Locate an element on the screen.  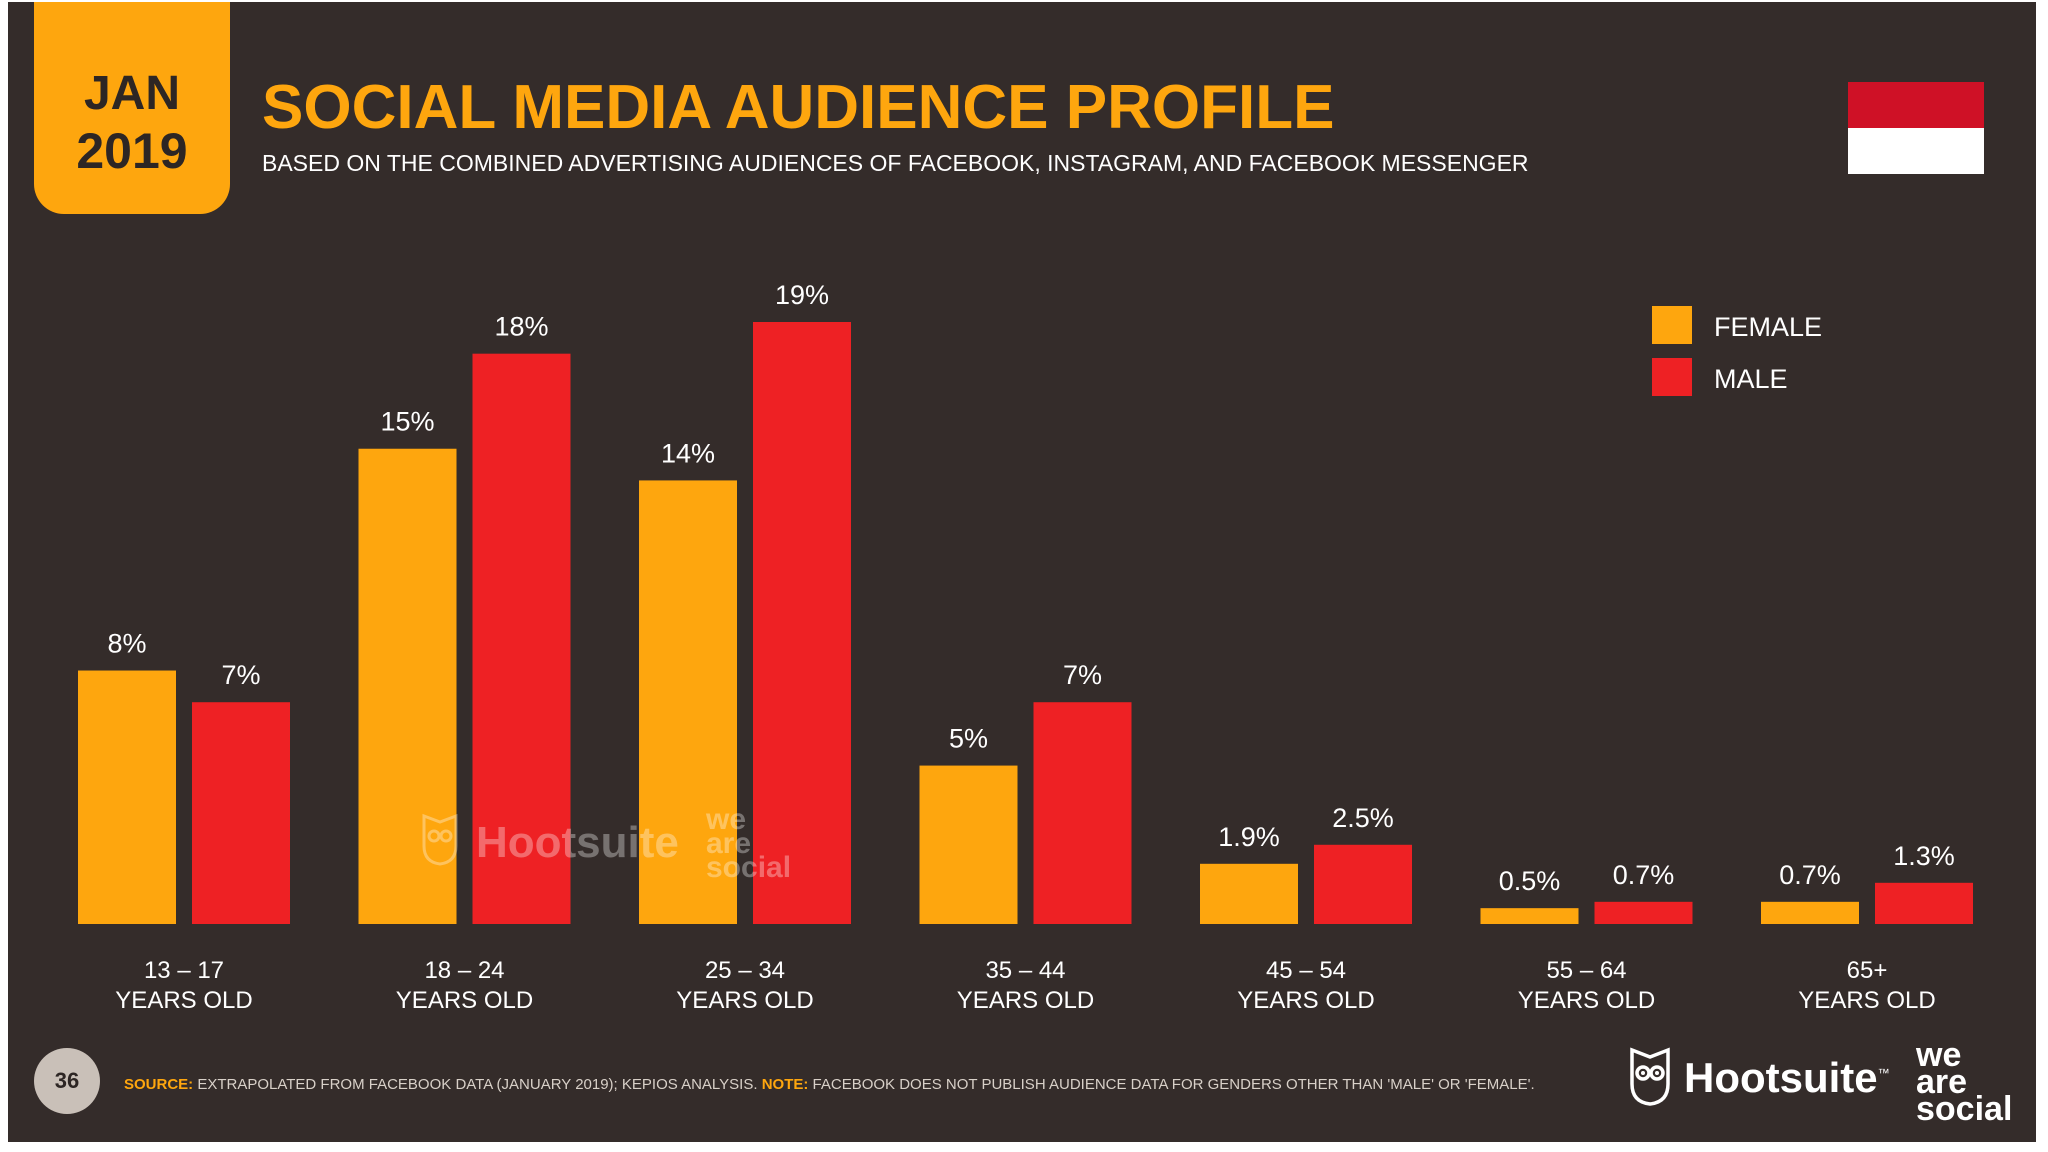
watermark-we-are-social: we are social is located at coordinates (749, 843).